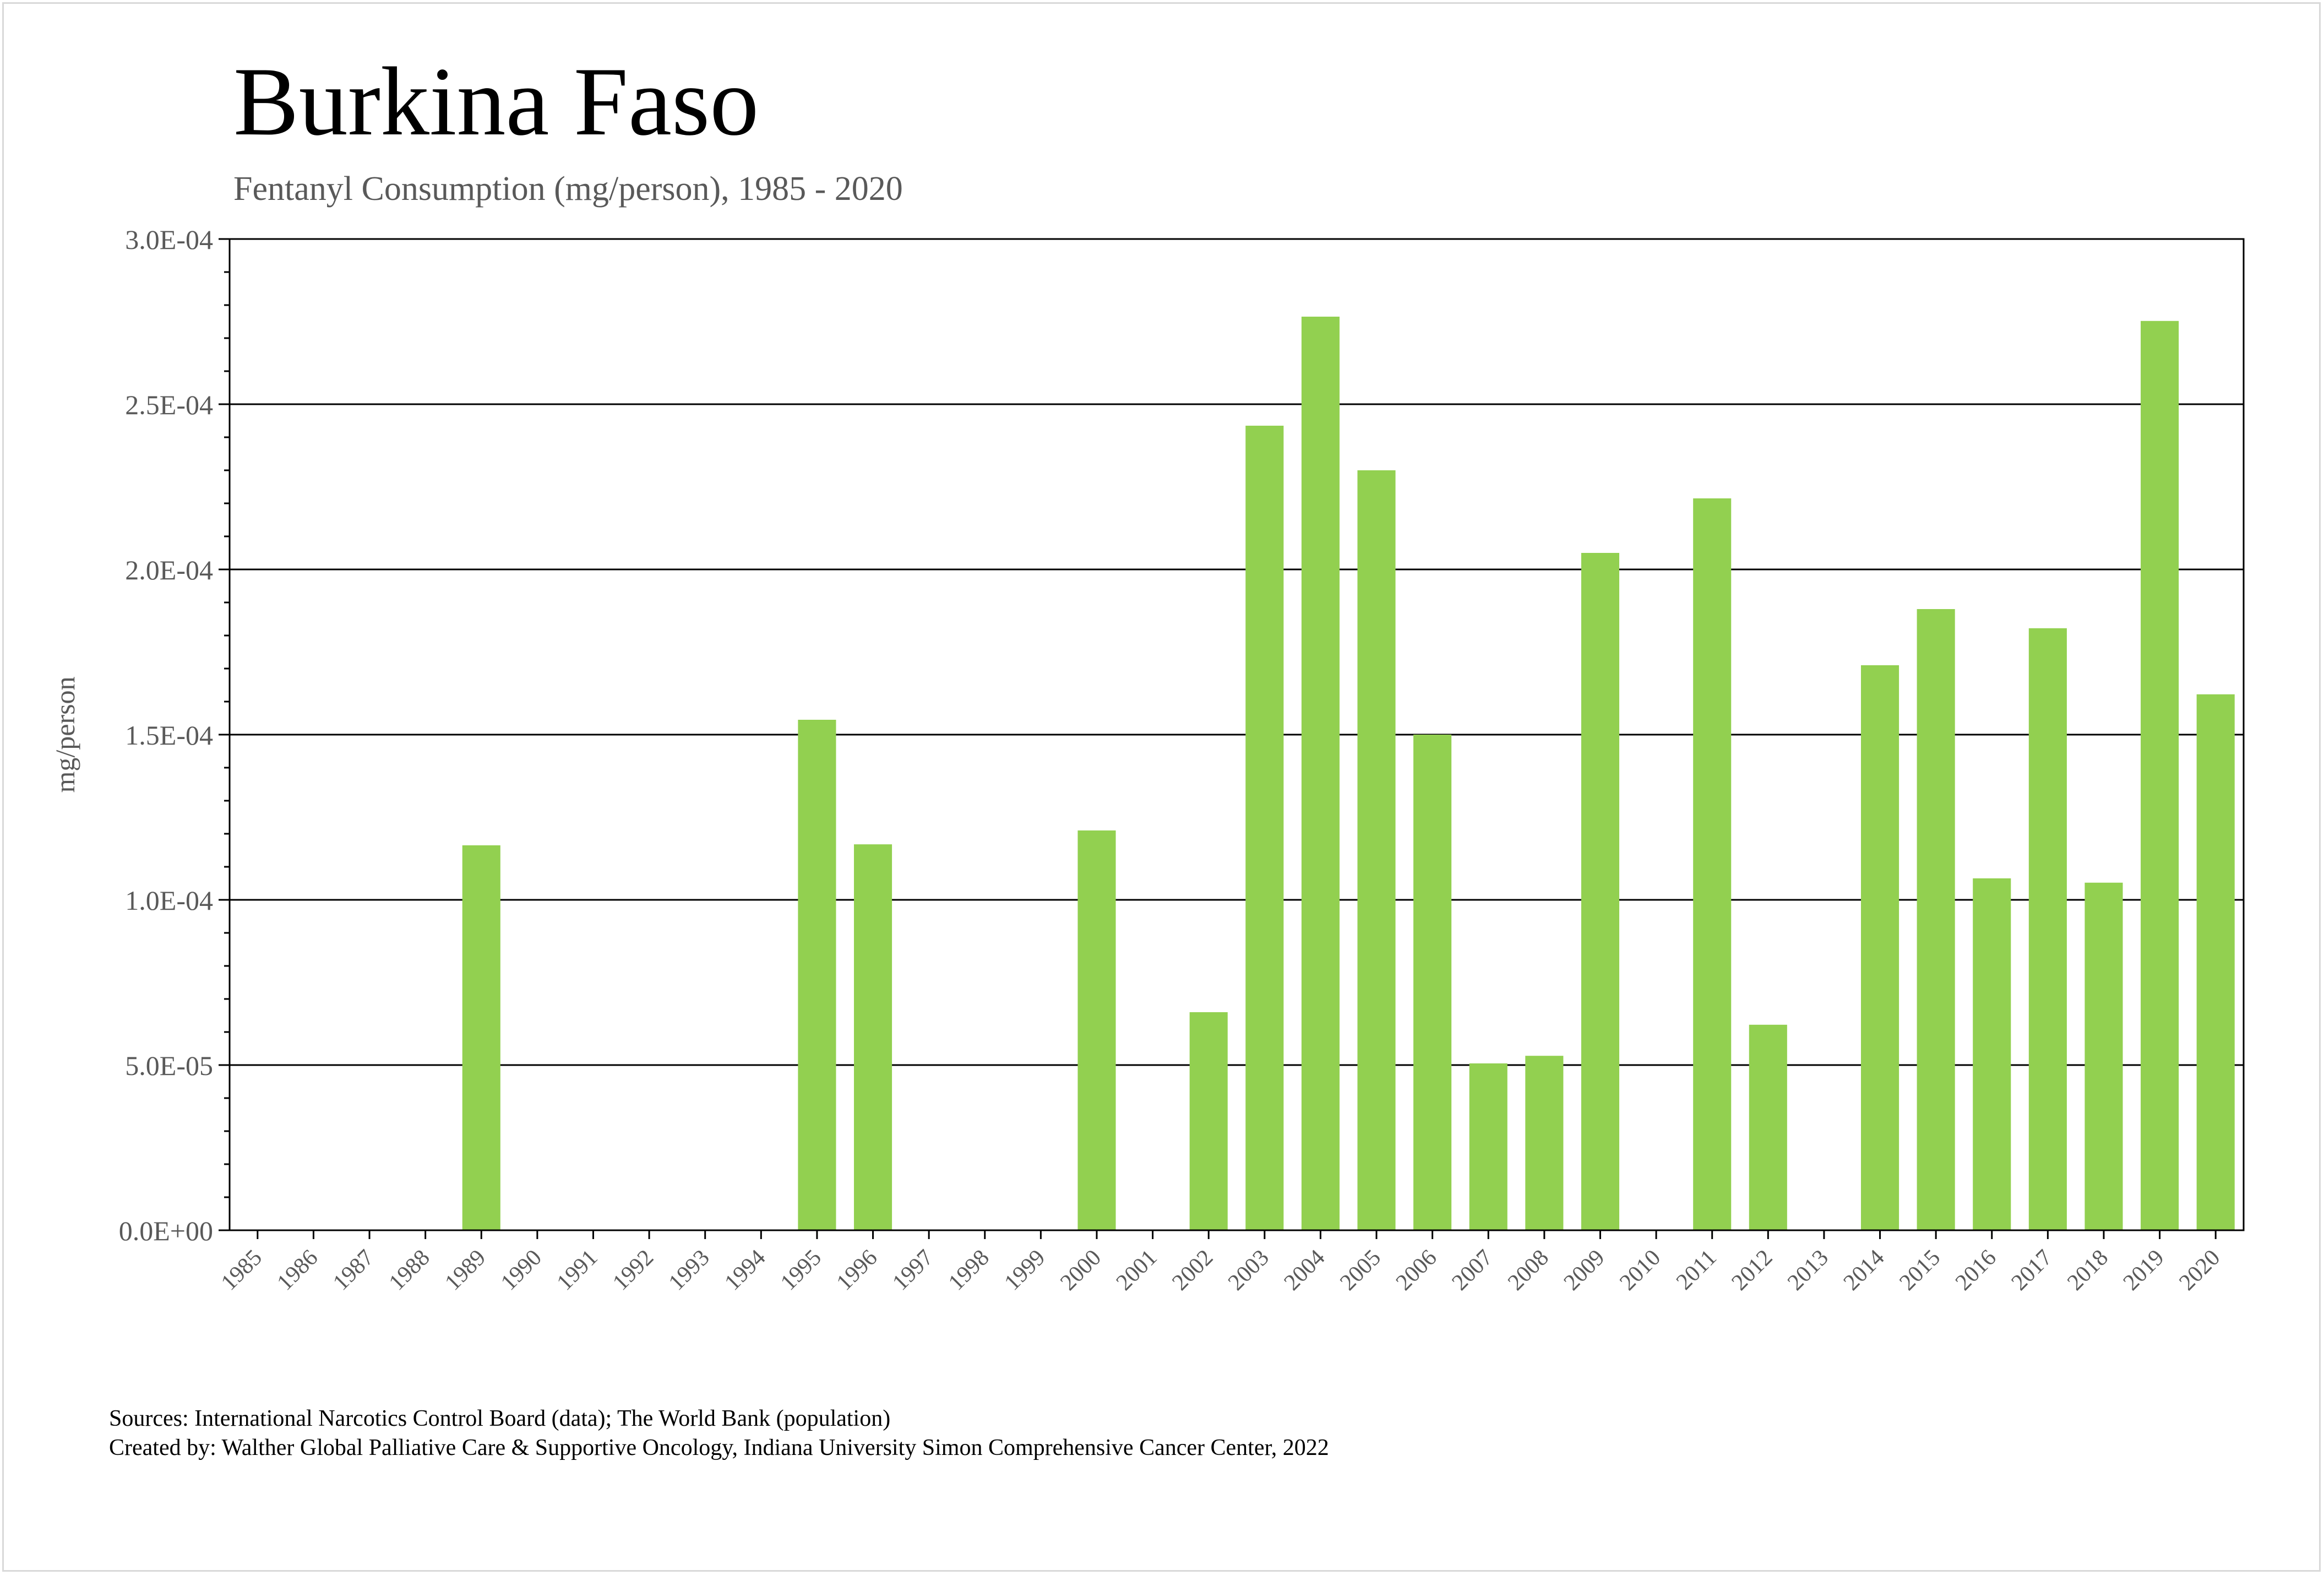 This screenshot has width=2324, height=1575. I want to click on y-tick-label: 3.0E-04, so click(169, 240).